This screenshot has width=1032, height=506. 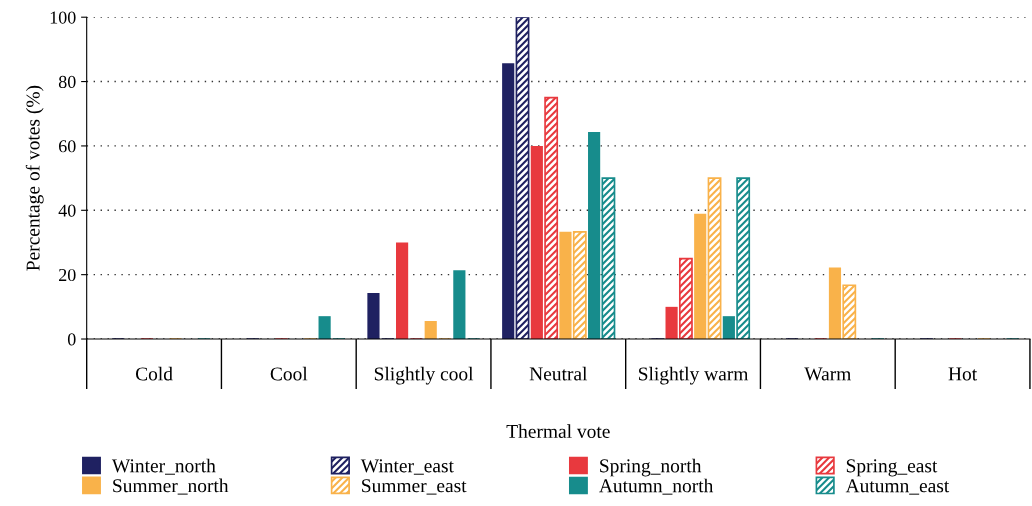 What do you see at coordinates (892, 468) in the screenshot?
I see `legend-label: Spring_east` at bounding box center [892, 468].